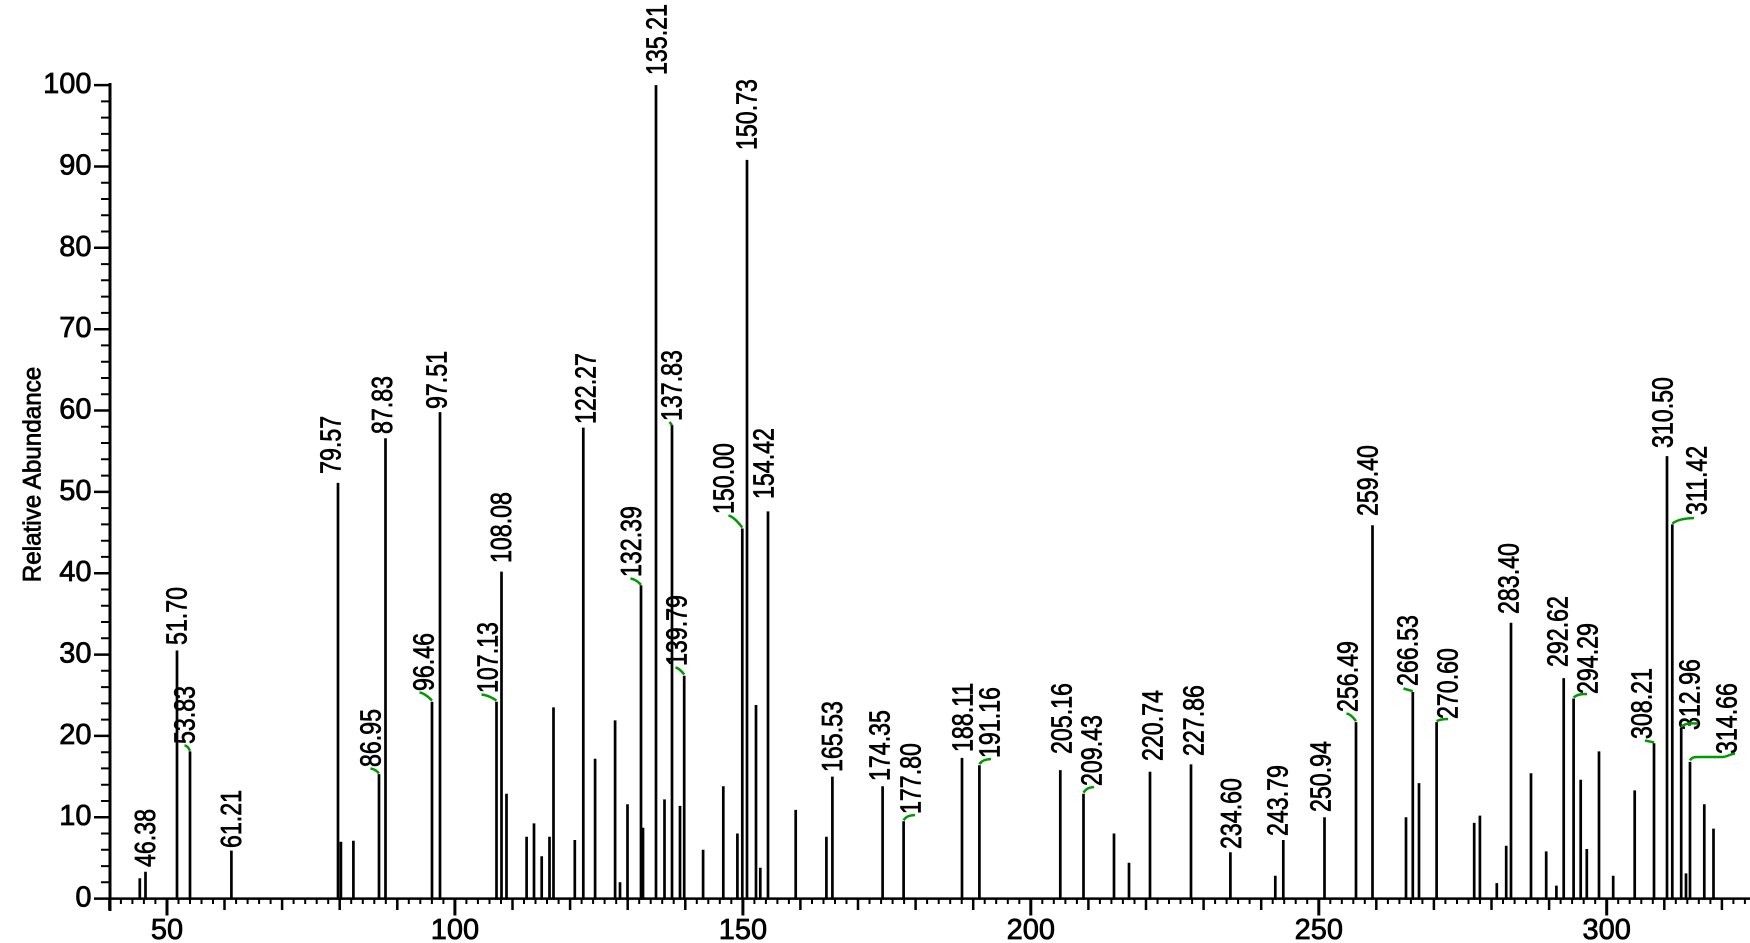 This screenshot has width=1750, height=943. I want to click on svg-text: 10, so click(75, 816).